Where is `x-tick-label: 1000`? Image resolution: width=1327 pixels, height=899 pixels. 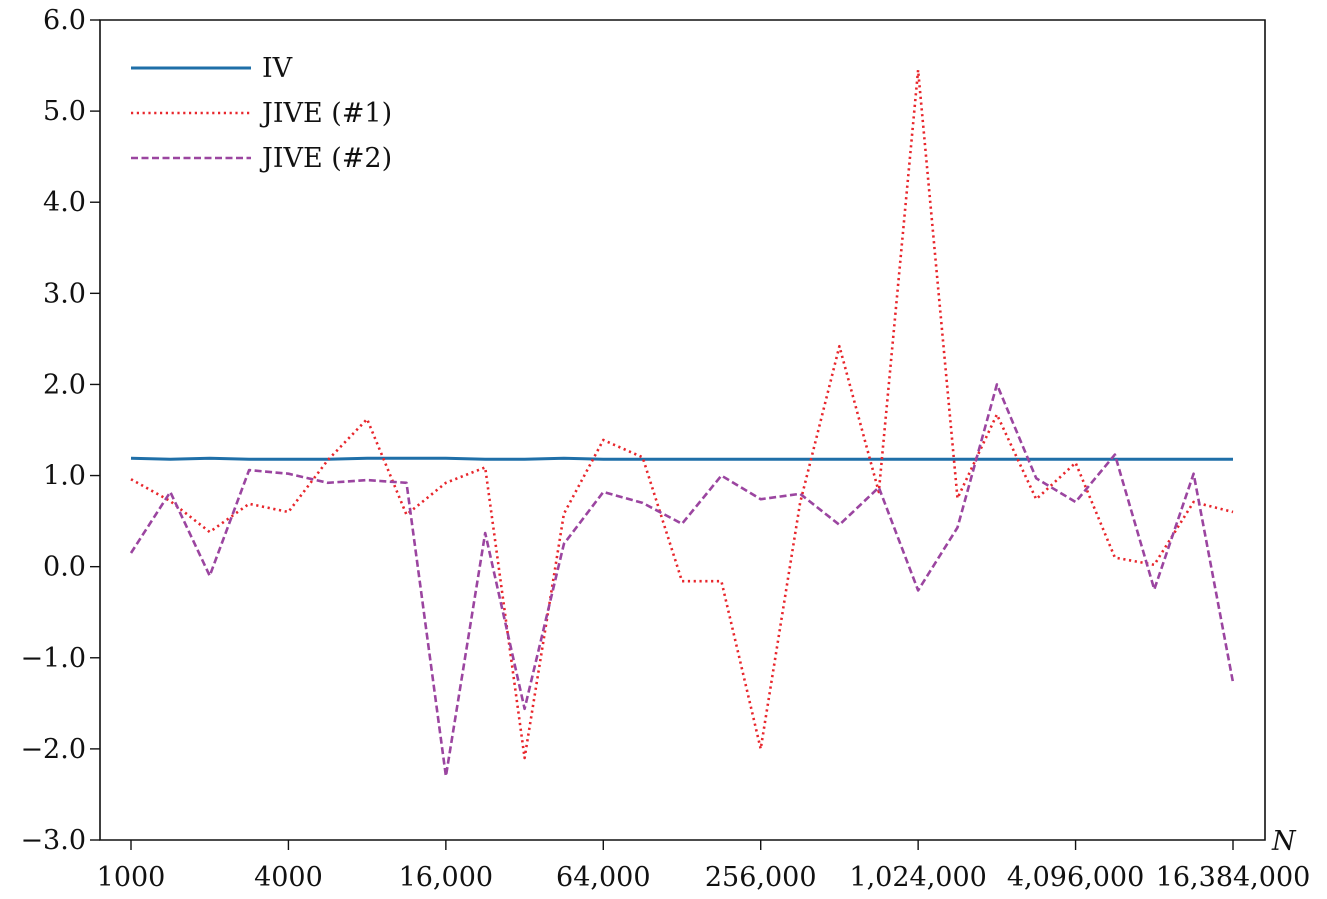
x-tick-label: 1000 is located at coordinates (131, 877).